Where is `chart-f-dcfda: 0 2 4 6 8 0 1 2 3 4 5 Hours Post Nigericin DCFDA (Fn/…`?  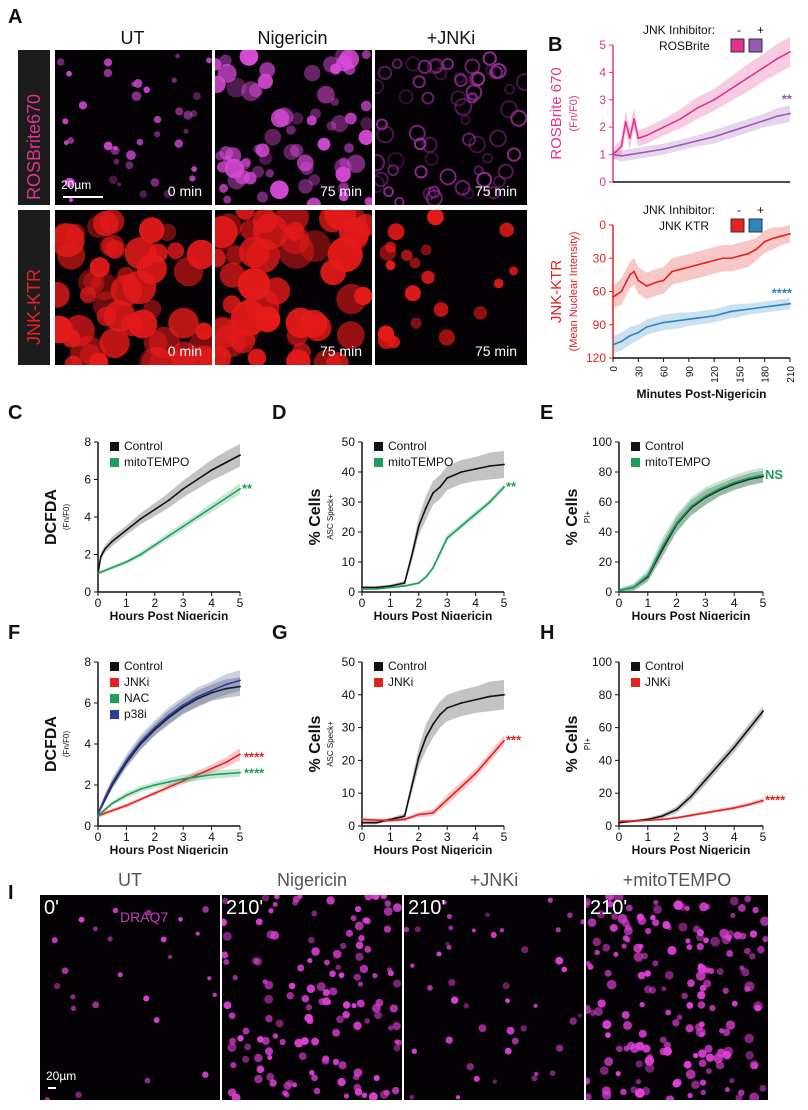
chart-f-dcfda: 0 2 4 6 8 0 1 2 3 4 5 Hours Post Nigericin DCFDA (Fn/… is located at coordinates (154, 755).